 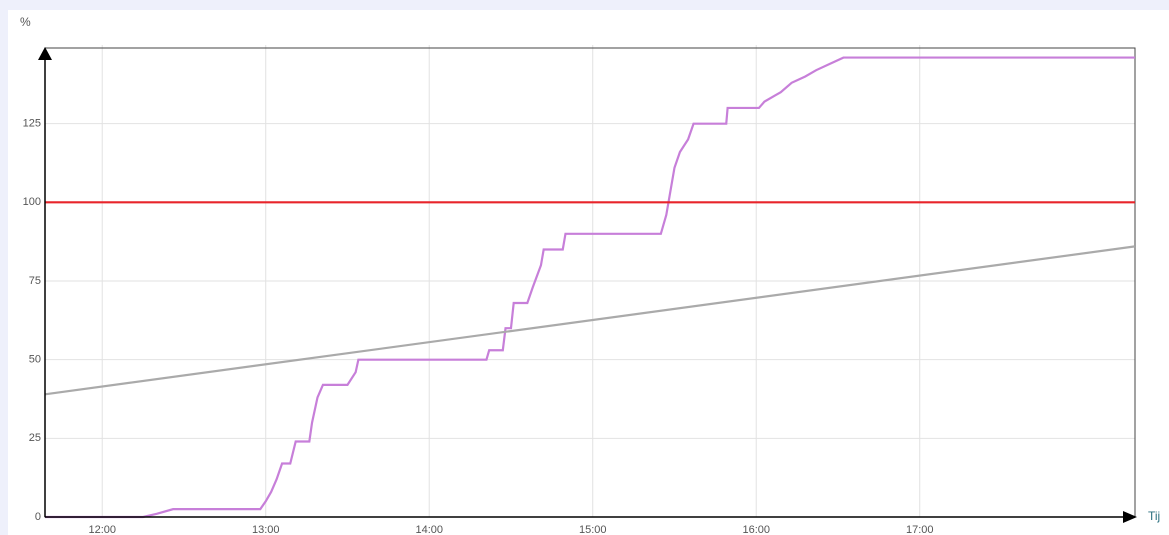 What do you see at coordinates (35, 360) in the screenshot?
I see `y-tick-label: 50` at bounding box center [35, 360].